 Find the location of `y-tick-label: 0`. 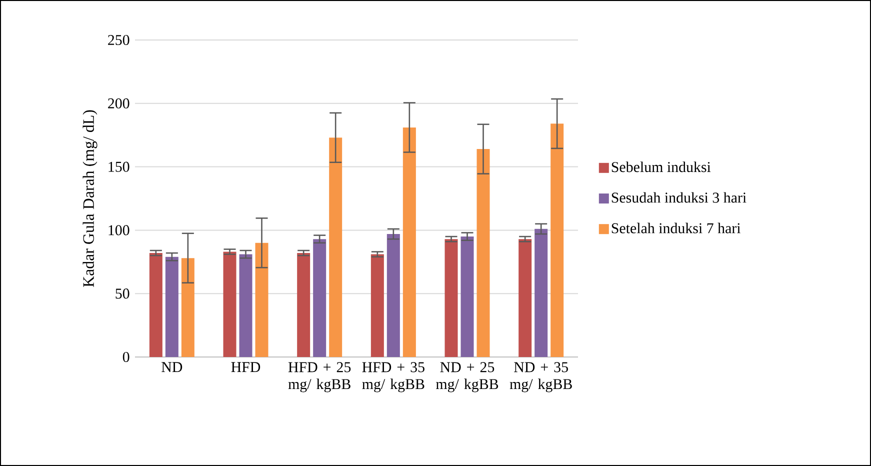

y-tick-label: 0 is located at coordinates (126, 357).